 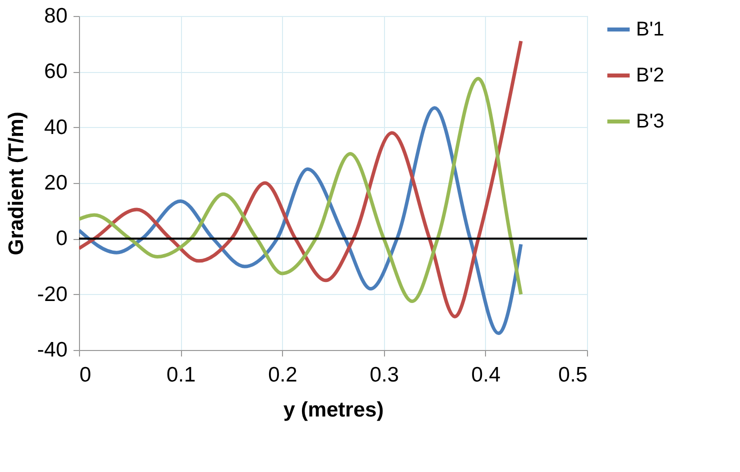 I want to click on y-tick-label: 40, so click(x=56, y=127).